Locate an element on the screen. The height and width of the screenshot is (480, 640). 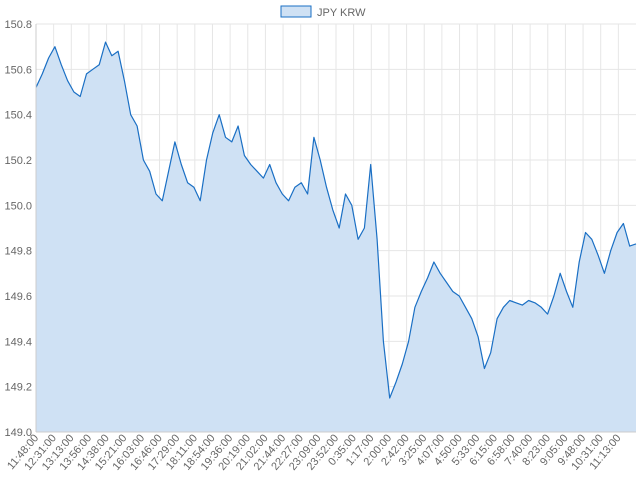
legend-swatch is located at coordinates (296, 11).